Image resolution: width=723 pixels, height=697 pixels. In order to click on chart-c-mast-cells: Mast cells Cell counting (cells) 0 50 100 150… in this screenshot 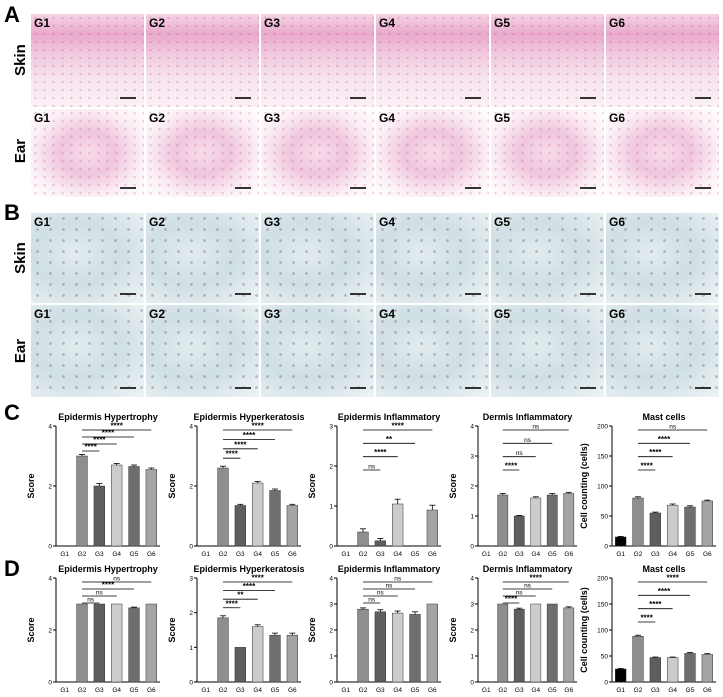, I will do `click(647, 485)`.